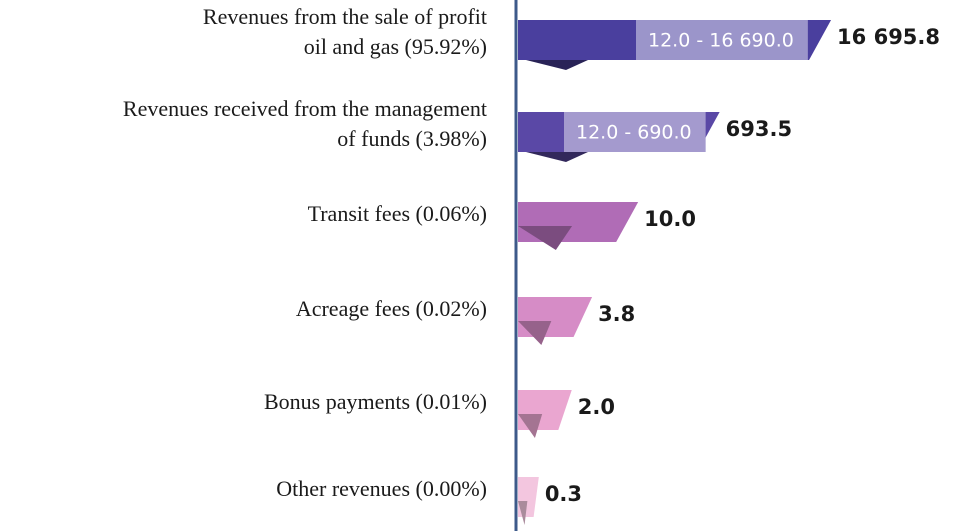  I want to click on value-label: 693.5, so click(759, 129).